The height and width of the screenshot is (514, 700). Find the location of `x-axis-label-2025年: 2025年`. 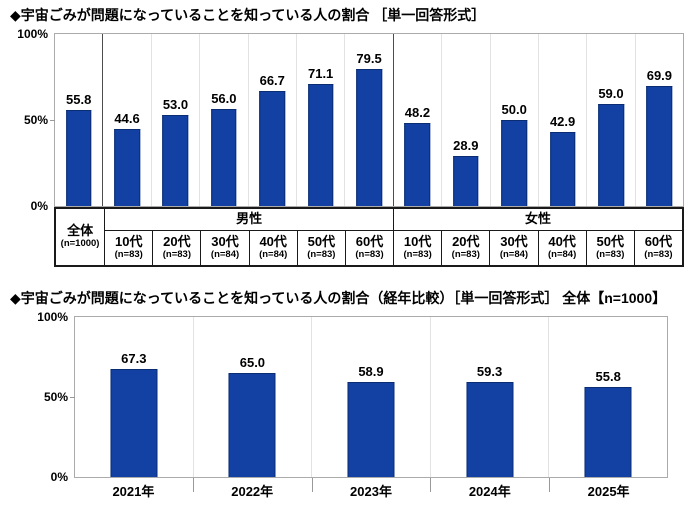

x-axis-label-2025年: 2025年 is located at coordinates (608, 490).